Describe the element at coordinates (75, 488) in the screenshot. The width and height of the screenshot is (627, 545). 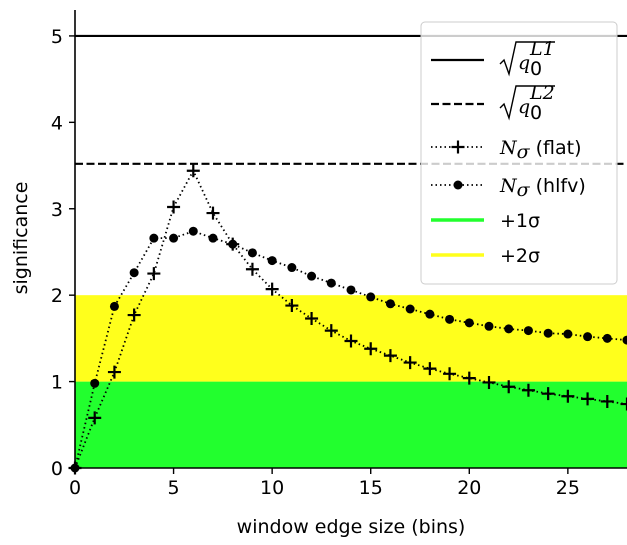
I see `x-tick-label: 0` at that location.